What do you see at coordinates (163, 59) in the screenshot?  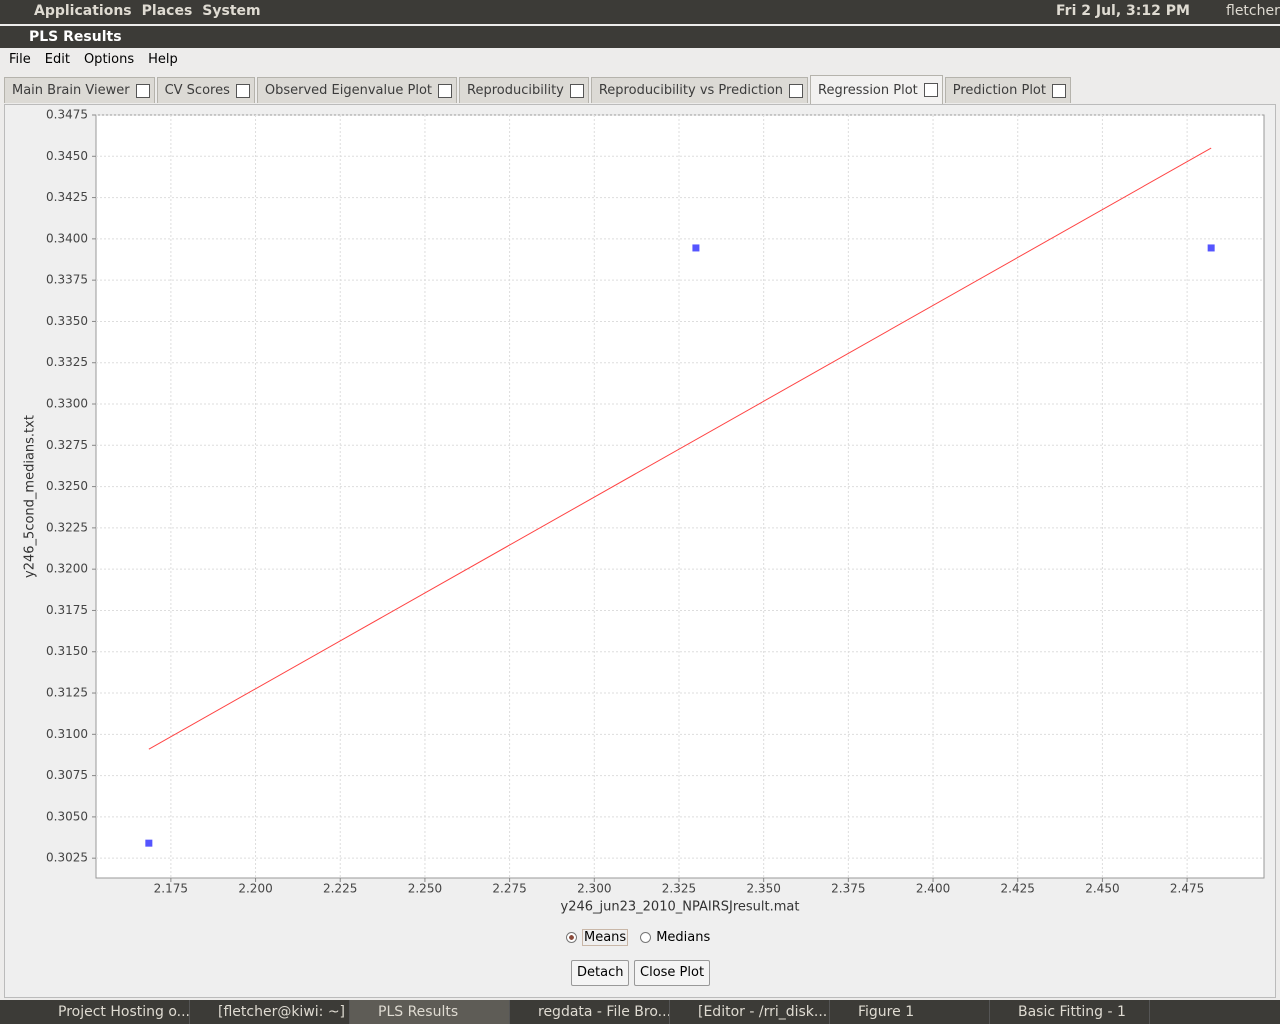 I see `menu-item: Help` at bounding box center [163, 59].